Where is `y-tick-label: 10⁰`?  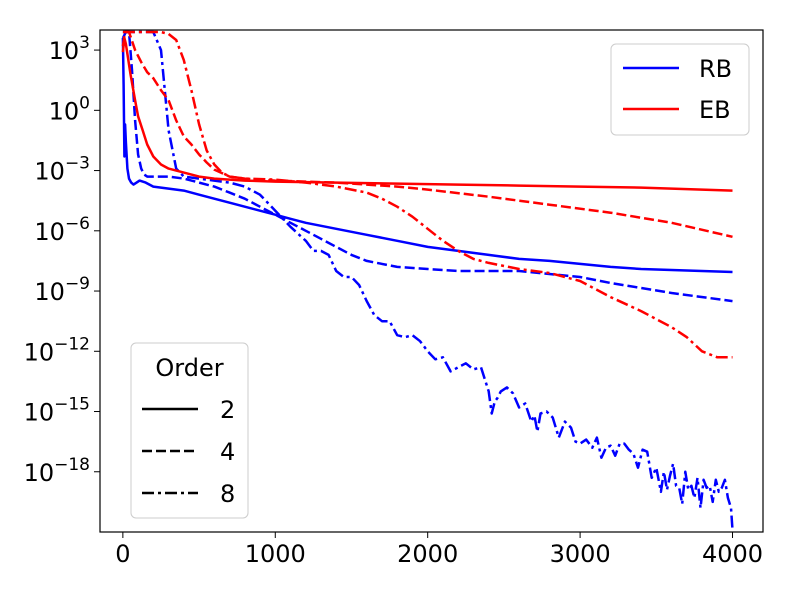
y-tick-label: 10⁰ is located at coordinates (69, 109).